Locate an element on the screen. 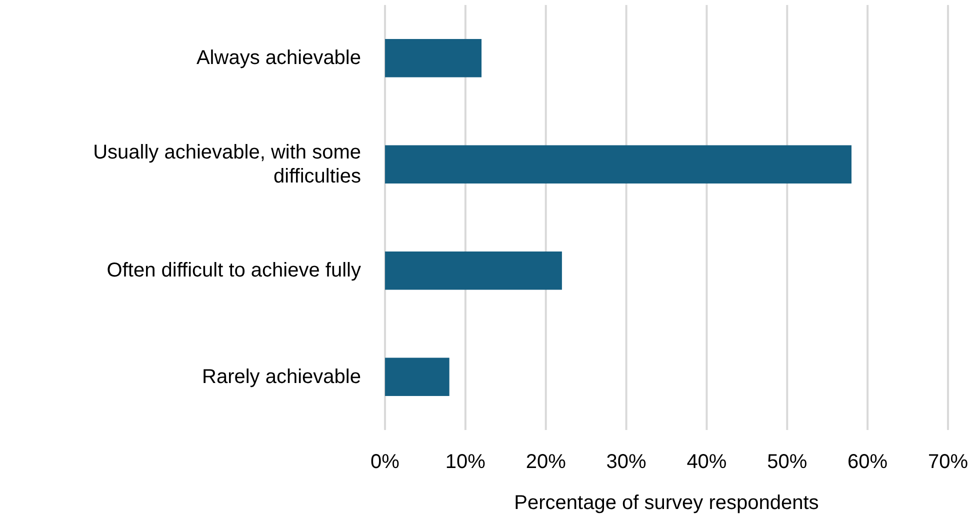 This screenshot has height=523, width=978. x-tick-label: 0% is located at coordinates (385, 462).